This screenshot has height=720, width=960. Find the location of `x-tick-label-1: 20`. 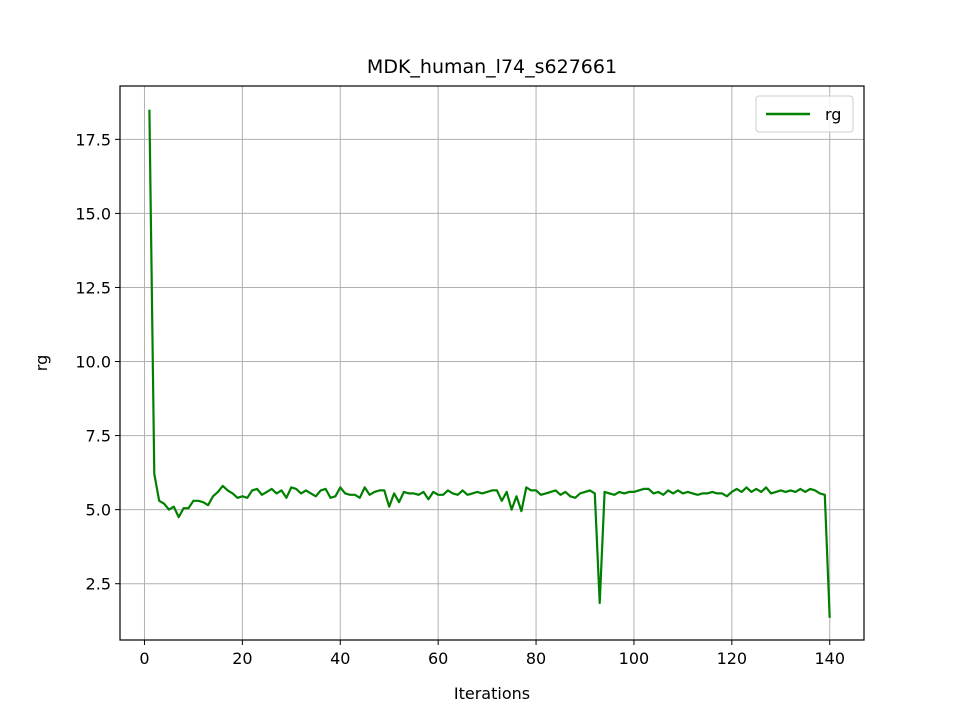

x-tick-label-1: 20 is located at coordinates (242, 658).